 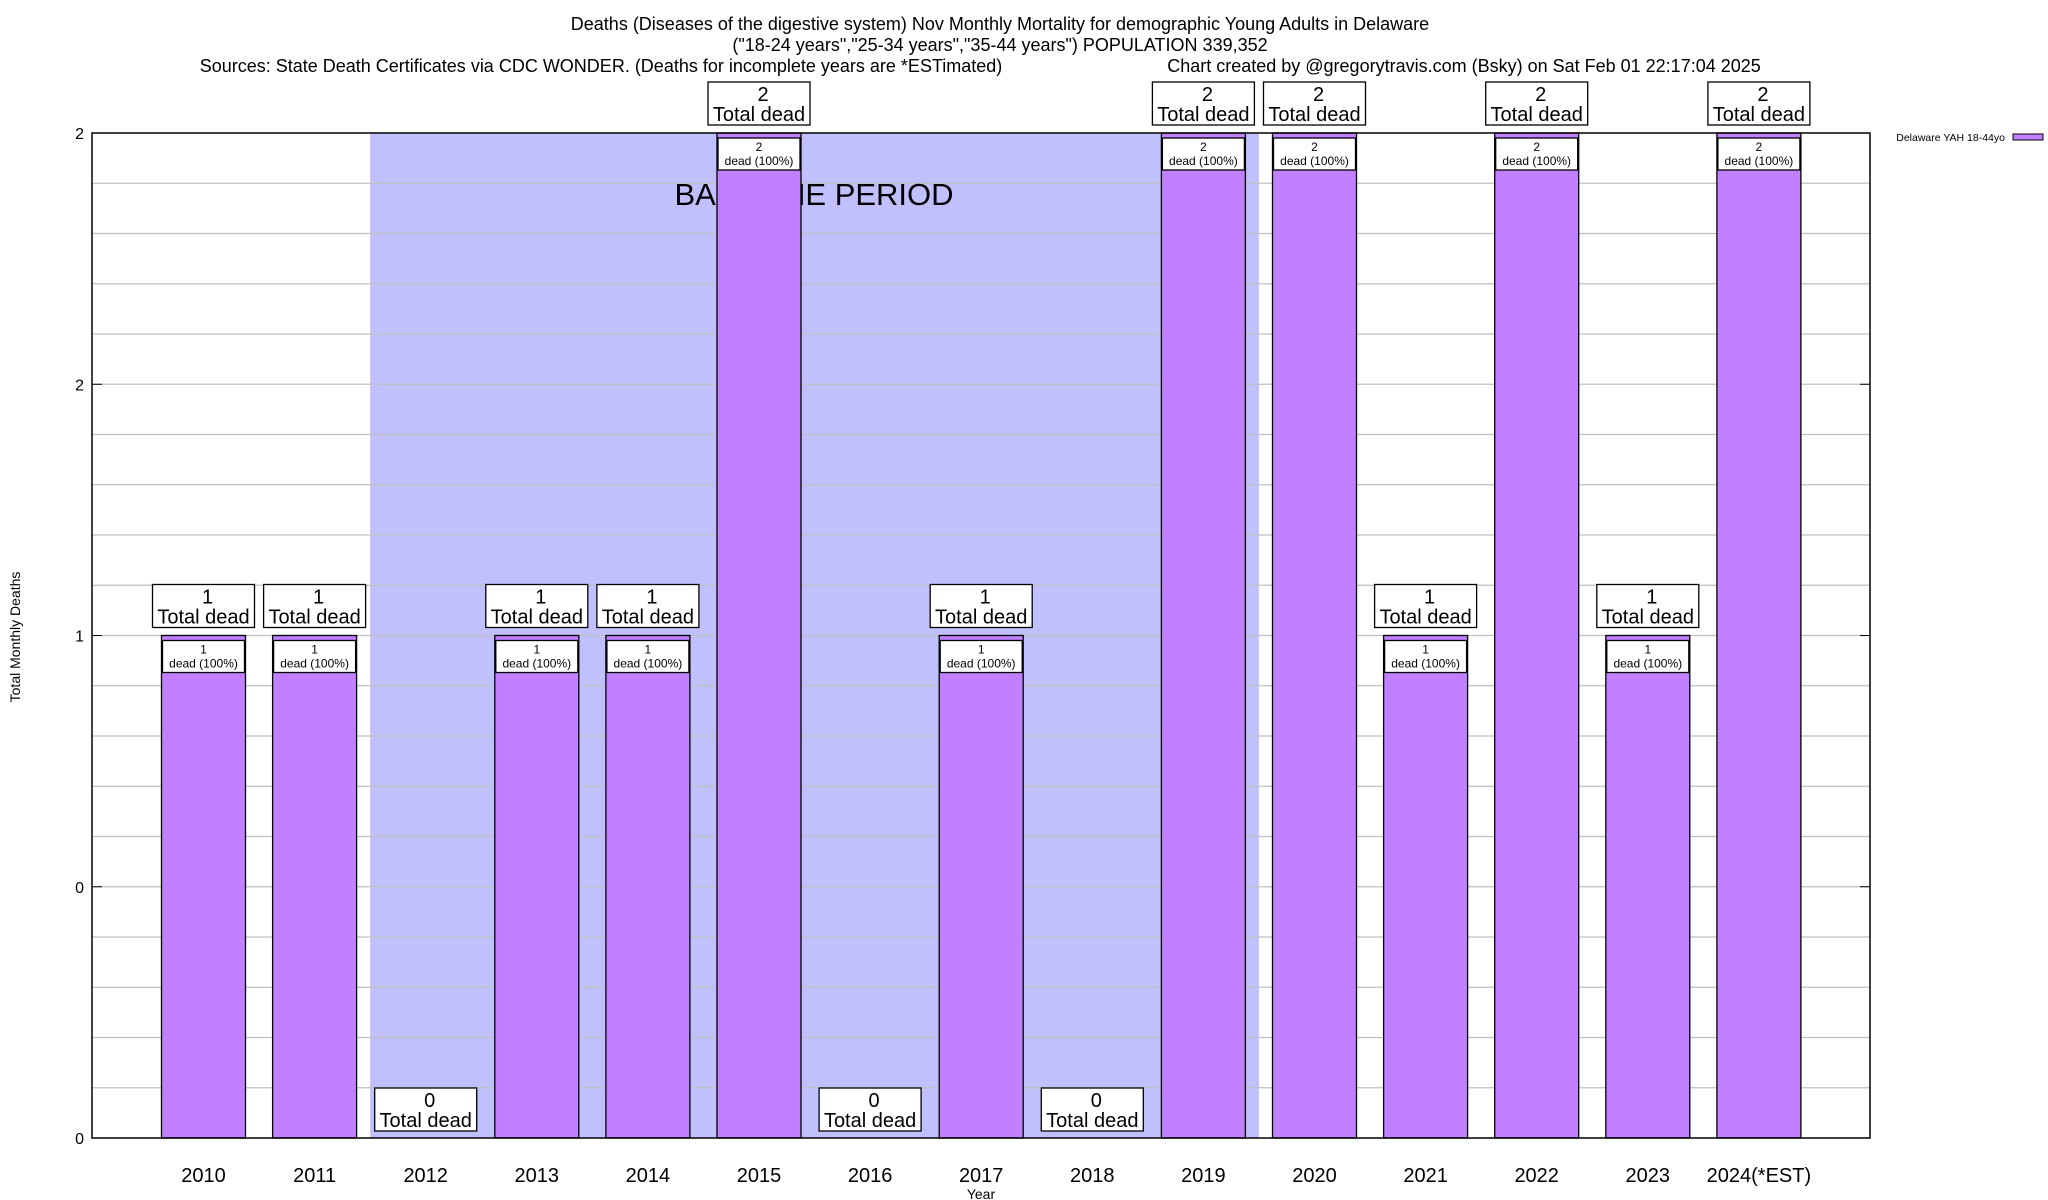 What do you see at coordinates (203, 1176) in the screenshot?
I see `x-tick-label: 2010` at bounding box center [203, 1176].